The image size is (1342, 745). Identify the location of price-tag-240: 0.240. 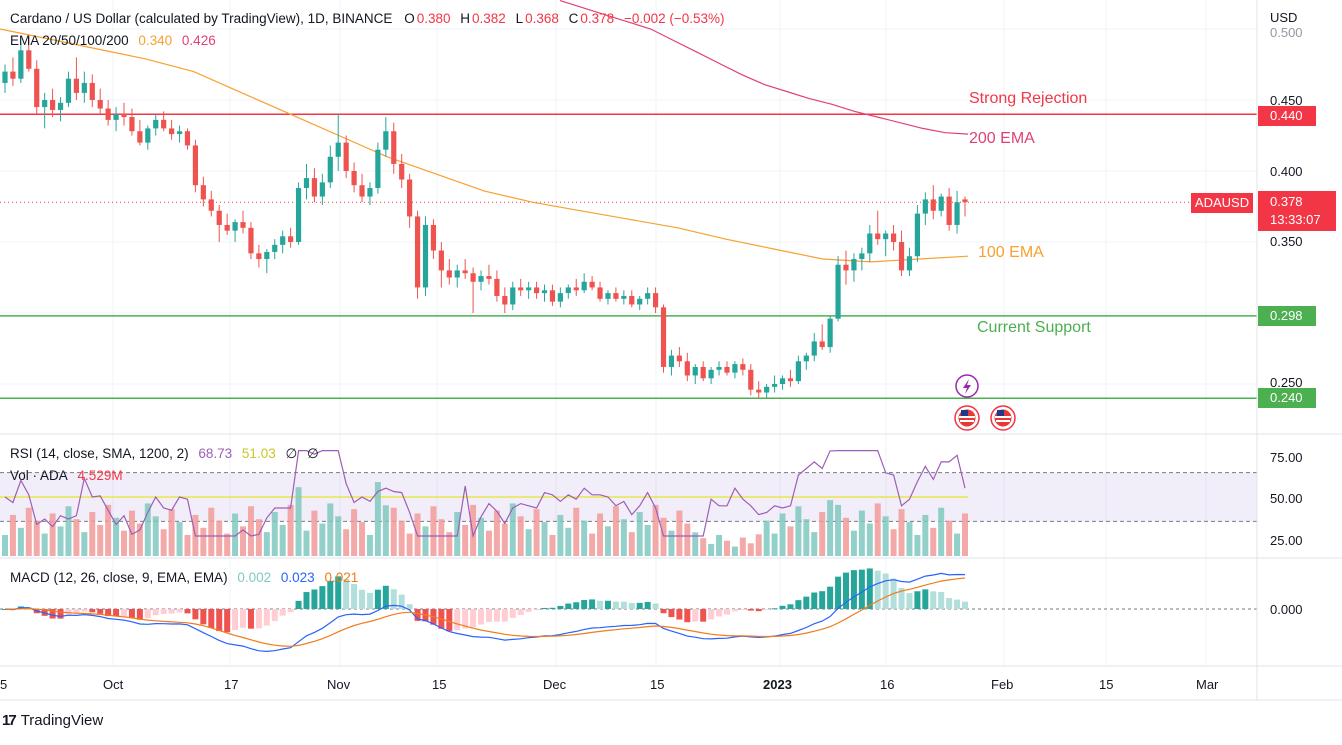
(1287, 398).